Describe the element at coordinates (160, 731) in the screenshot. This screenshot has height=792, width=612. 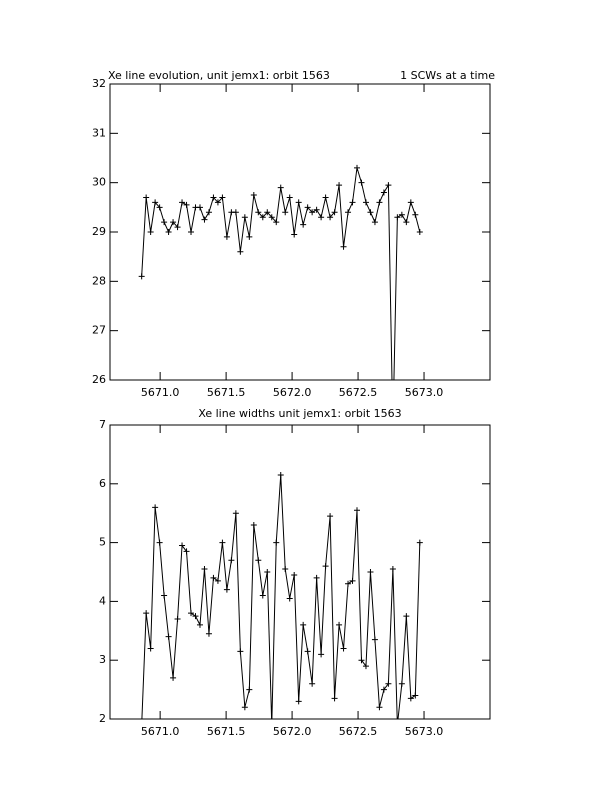
I see `x-tick-label: 5671.0` at that location.